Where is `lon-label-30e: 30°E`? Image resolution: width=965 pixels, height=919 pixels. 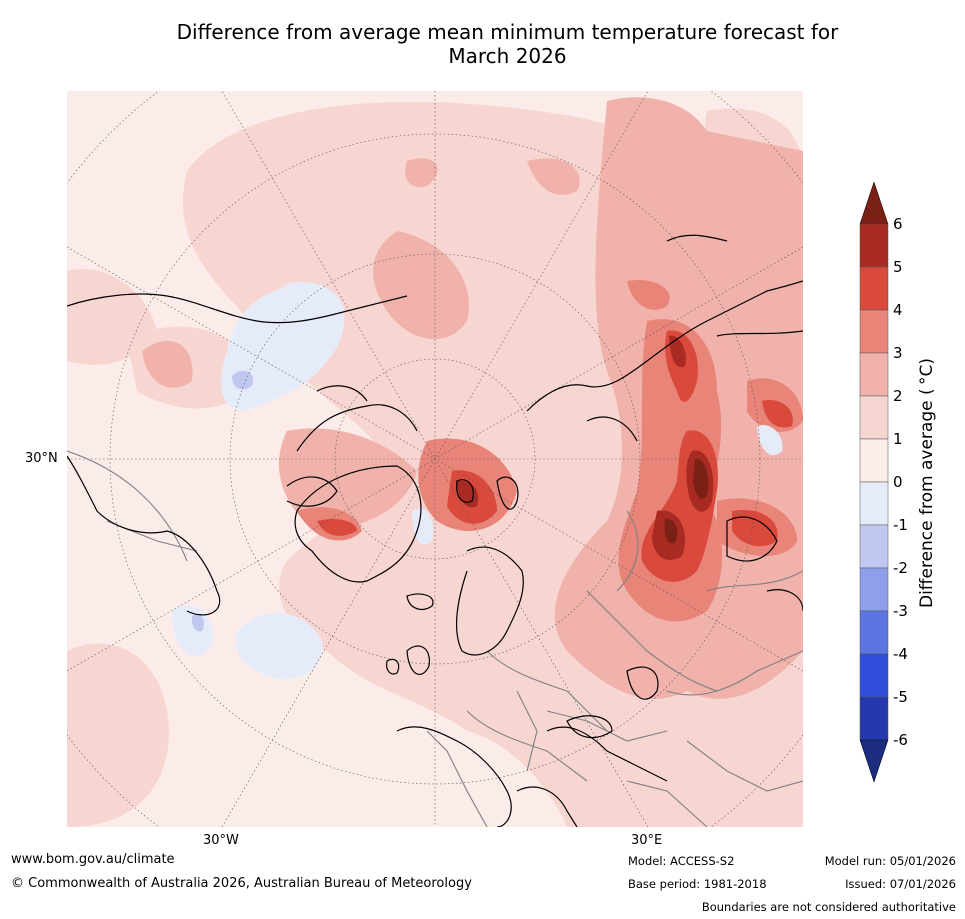
lon-label-30e: 30°E is located at coordinates (647, 840).